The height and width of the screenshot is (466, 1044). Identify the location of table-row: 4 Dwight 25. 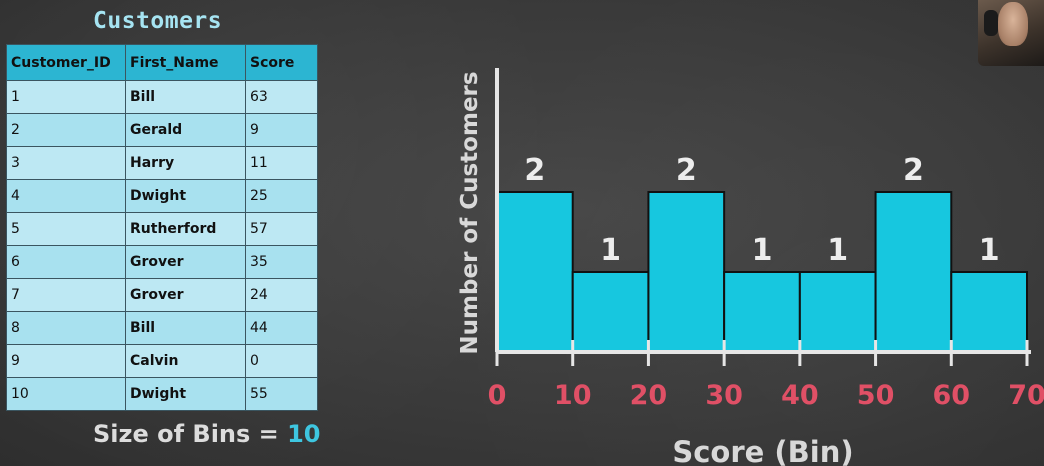
(162, 196).